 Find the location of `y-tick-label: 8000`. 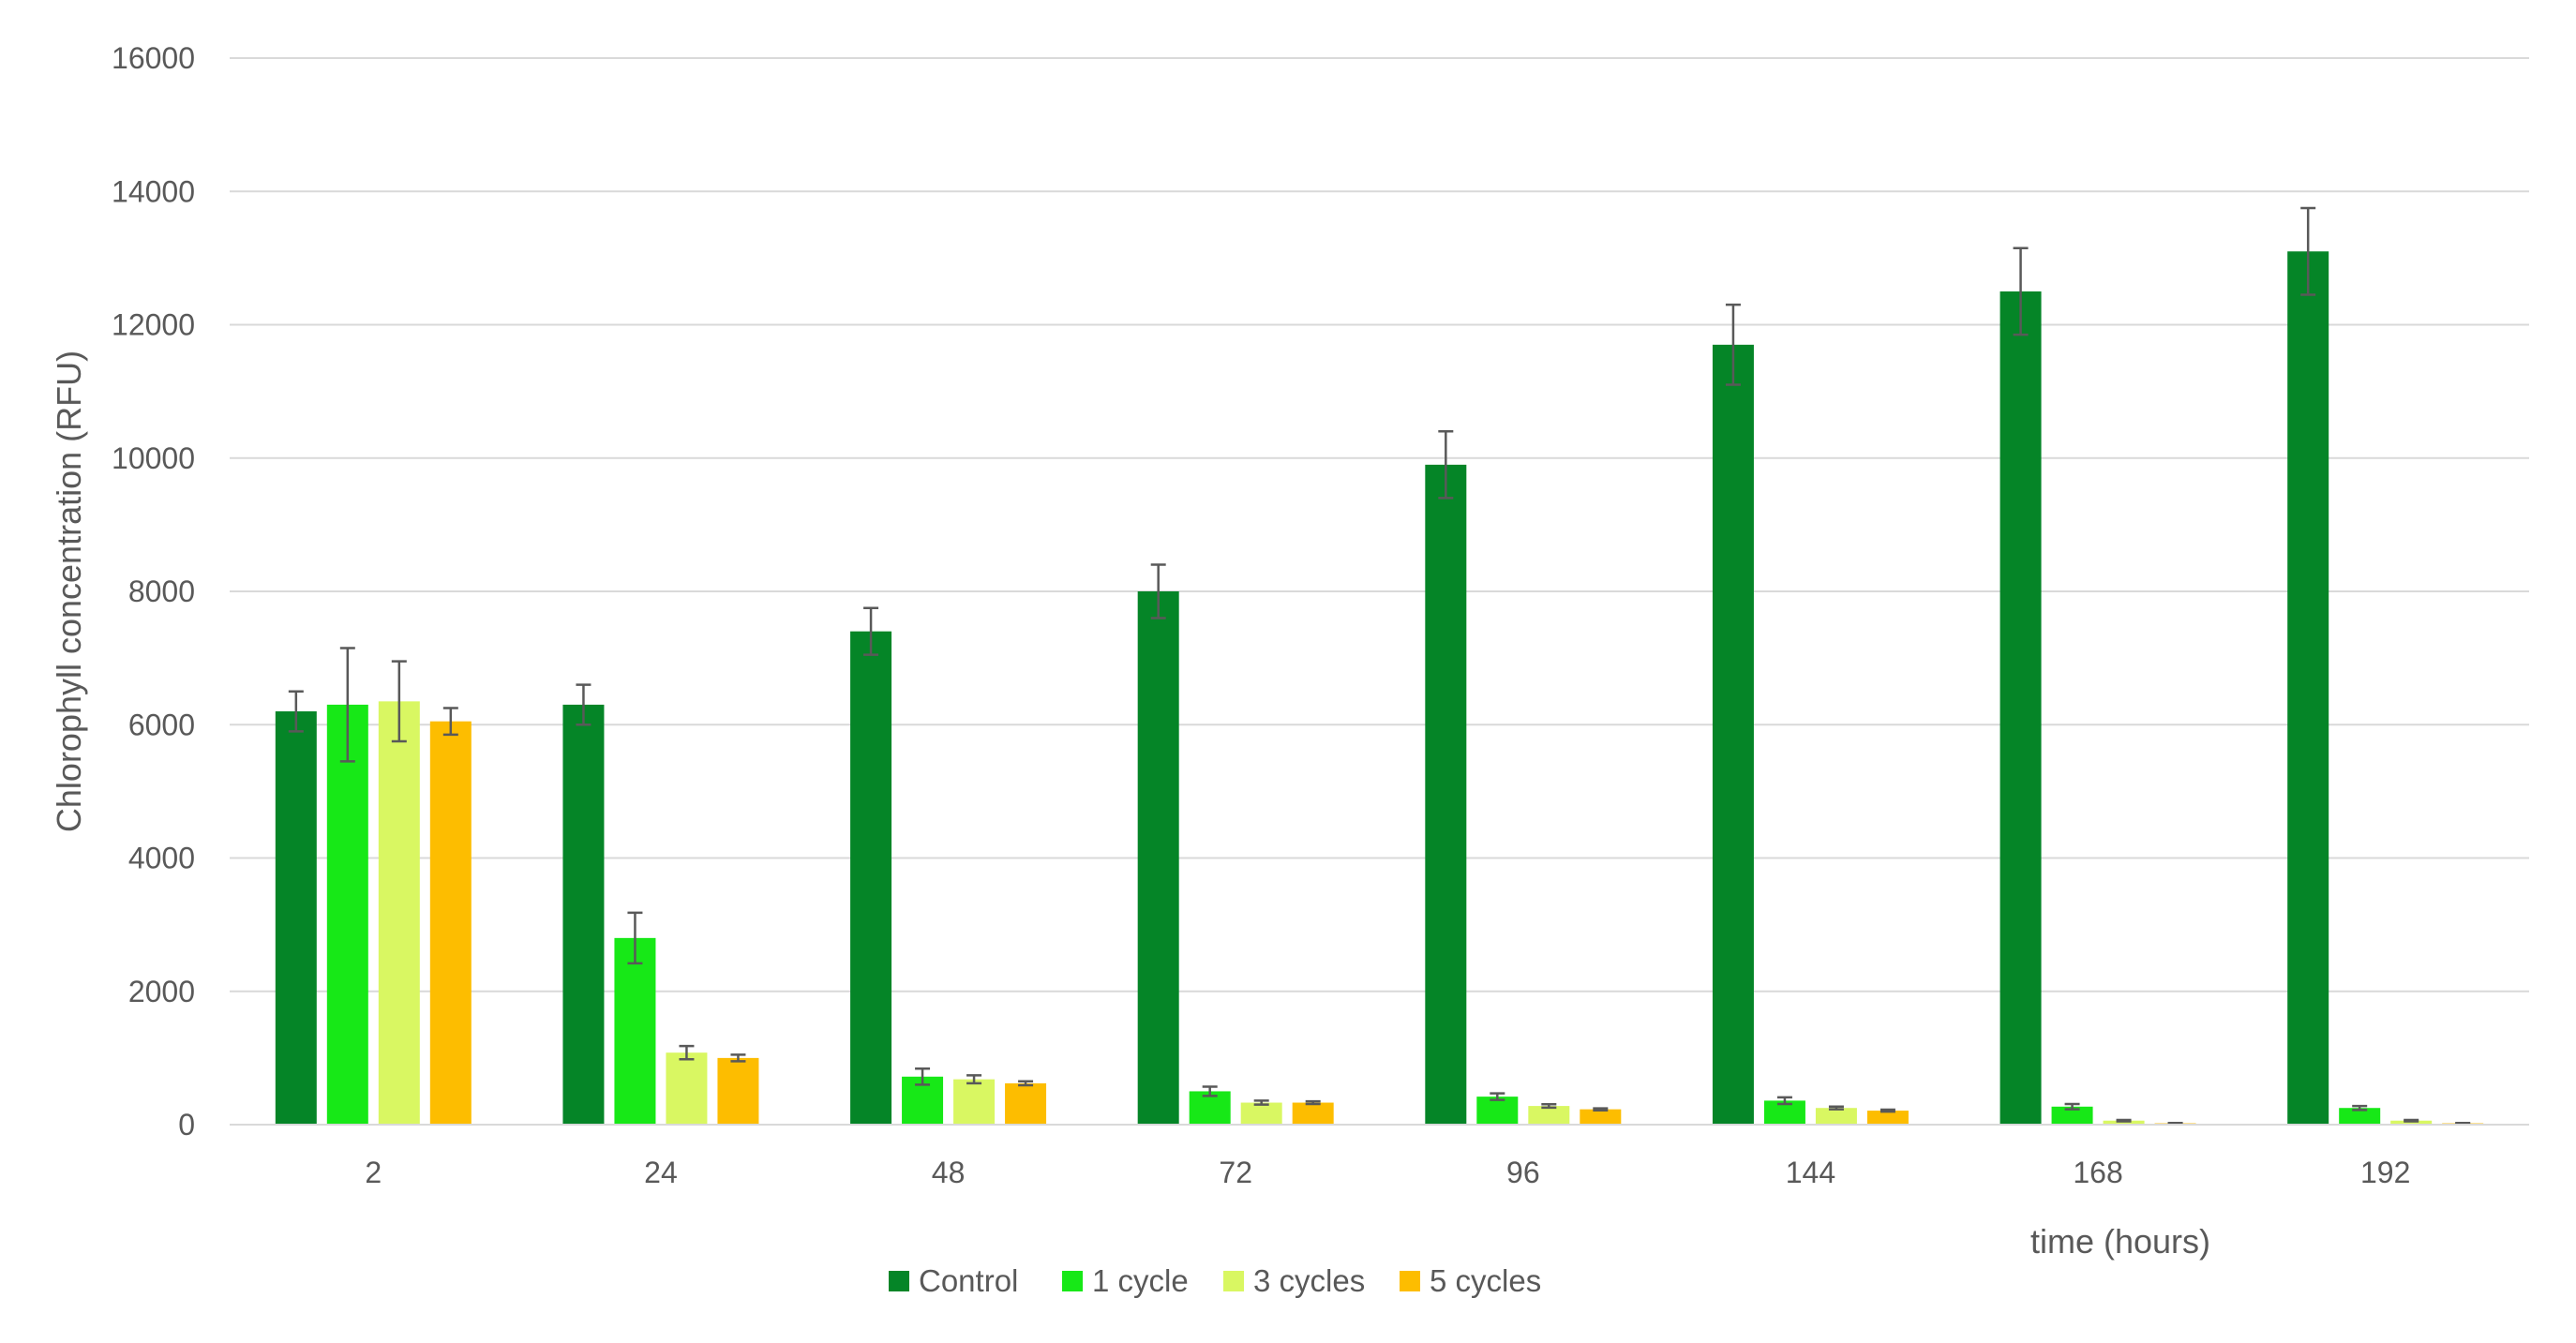

y-tick-label: 8000 is located at coordinates (161, 591).